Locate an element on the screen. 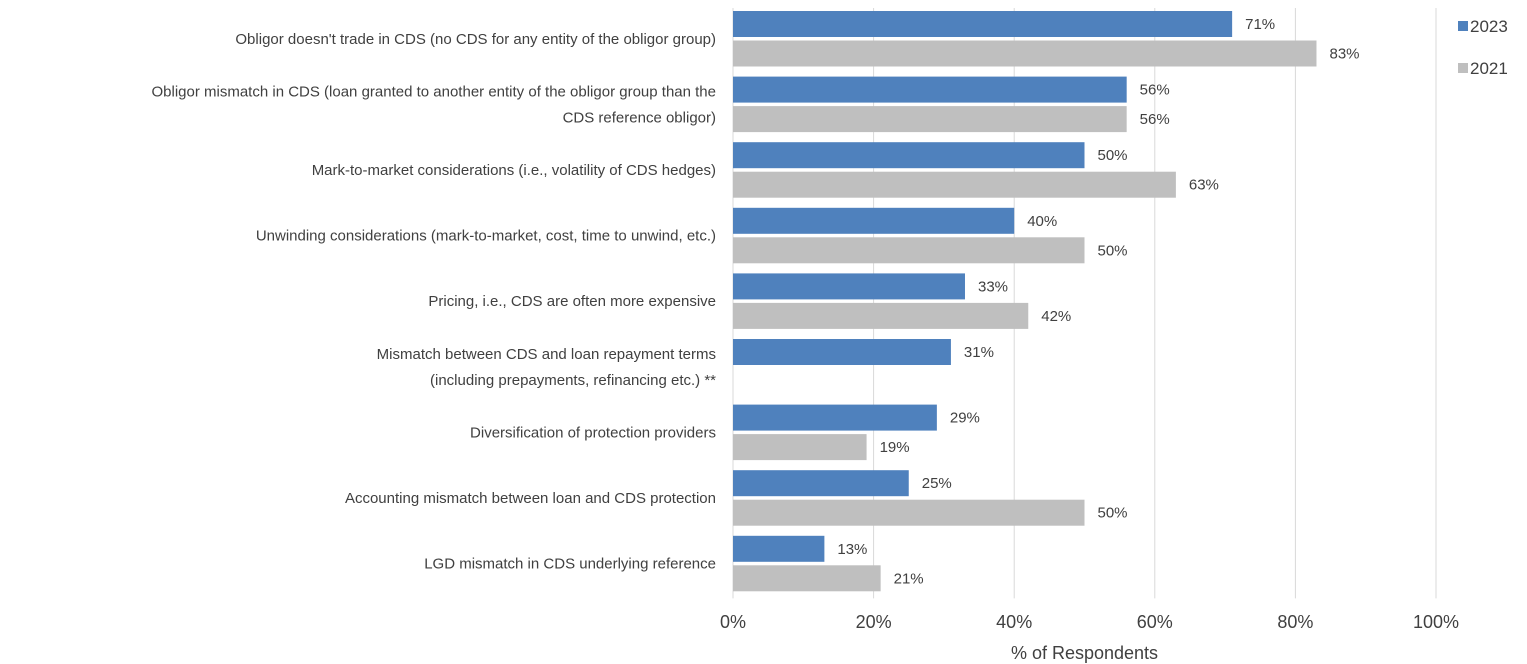 The height and width of the screenshot is (664, 1527). data-label: 13% is located at coordinates (852, 549).